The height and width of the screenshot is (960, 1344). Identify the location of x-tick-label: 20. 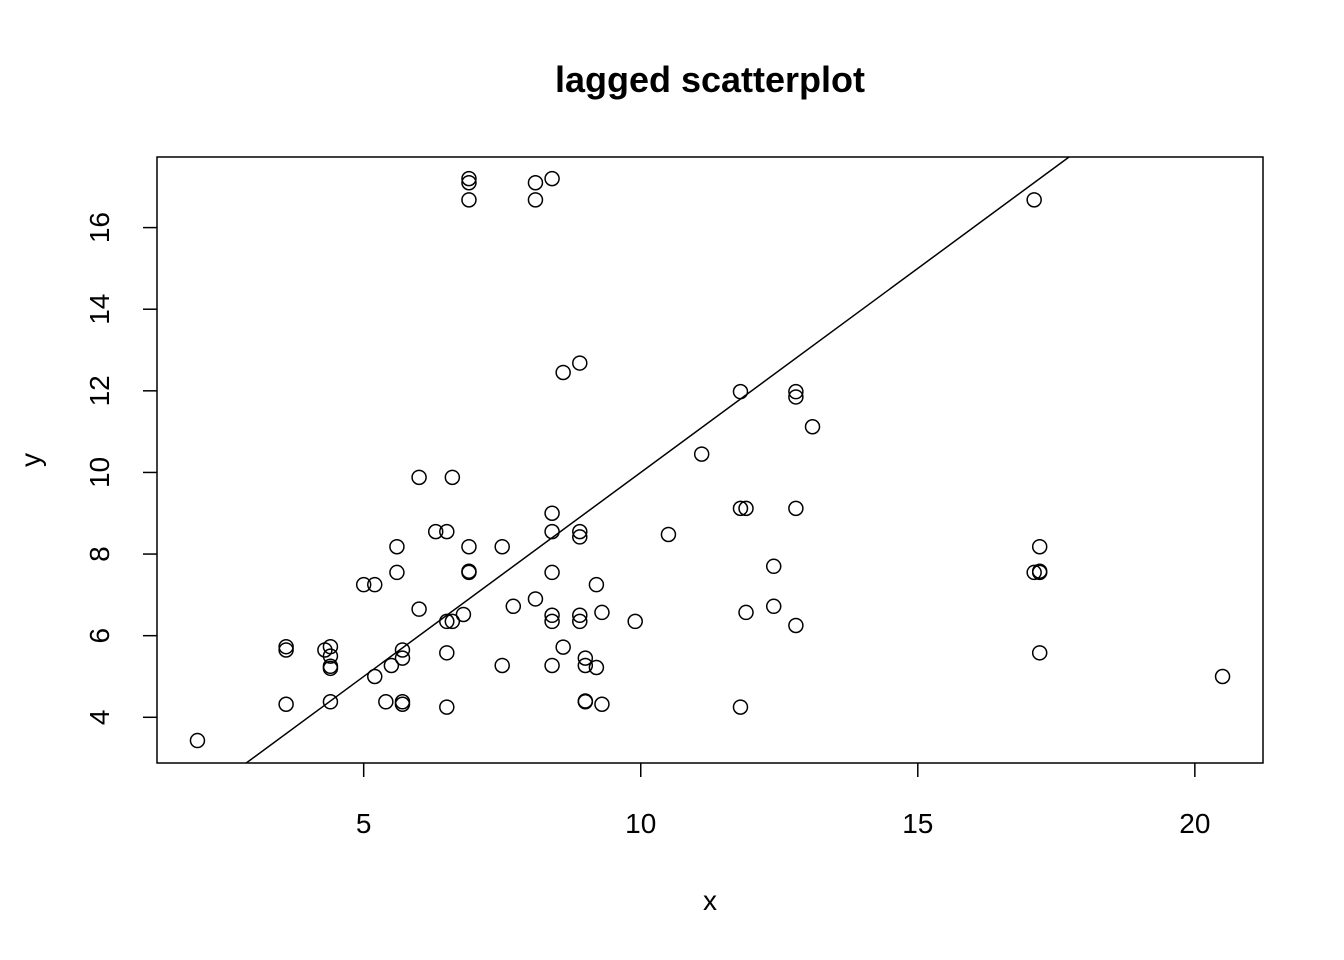
(1194, 823).